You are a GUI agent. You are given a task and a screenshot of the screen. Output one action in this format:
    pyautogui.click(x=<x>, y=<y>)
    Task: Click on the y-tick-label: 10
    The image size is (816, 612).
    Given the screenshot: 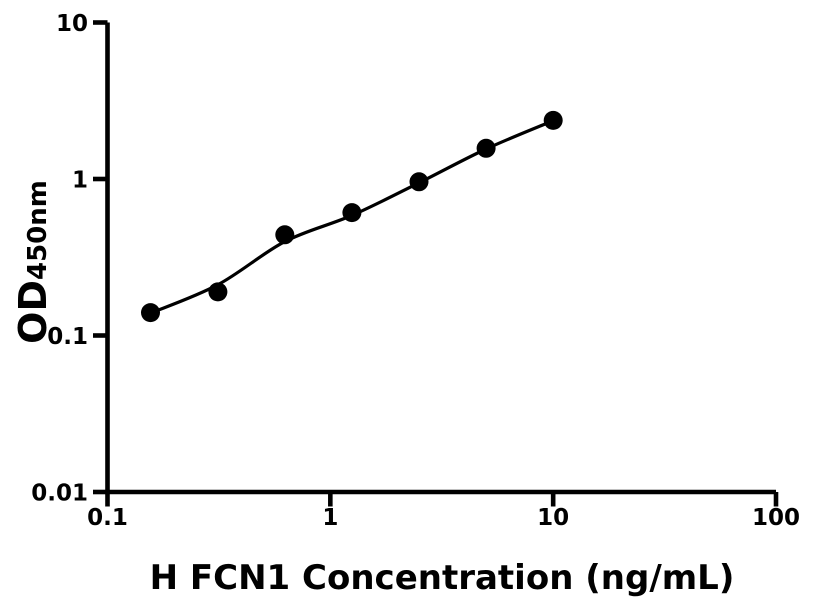 What is the action you would take?
    pyautogui.click(x=72, y=24)
    